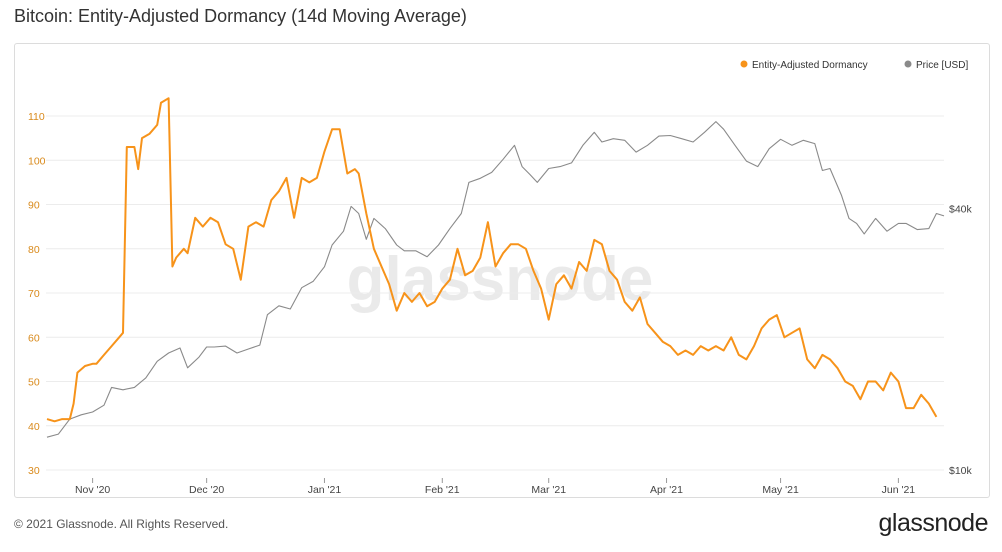  Describe the element at coordinates (34, 294) in the screenshot. I see `y-left-tick-label: 70` at that location.